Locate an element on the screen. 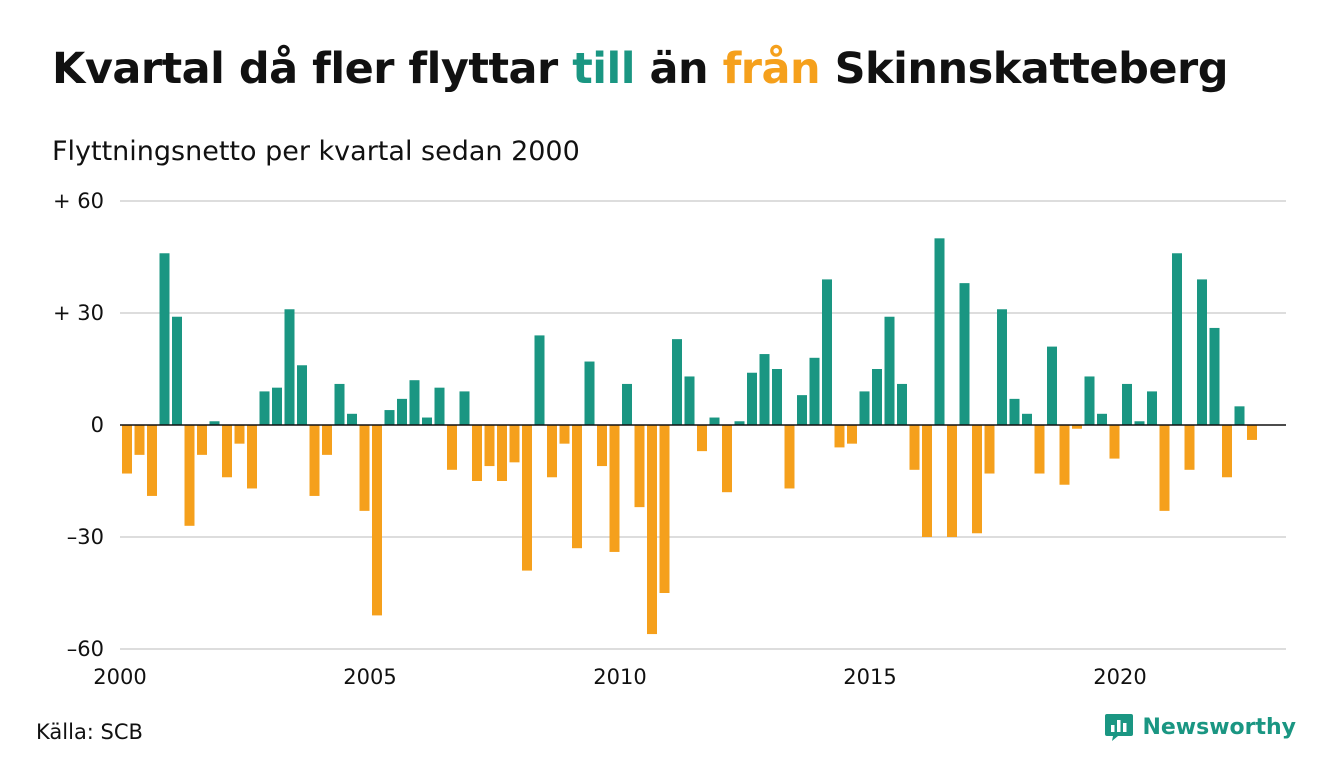  x-tick-label: 2010 is located at coordinates (619, 677).